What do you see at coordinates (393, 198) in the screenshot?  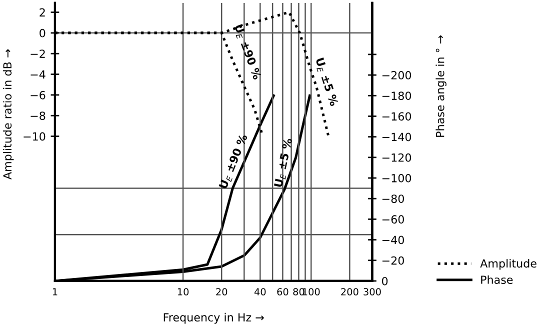 I see `y2-tick-label: −80` at bounding box center [393, 198].